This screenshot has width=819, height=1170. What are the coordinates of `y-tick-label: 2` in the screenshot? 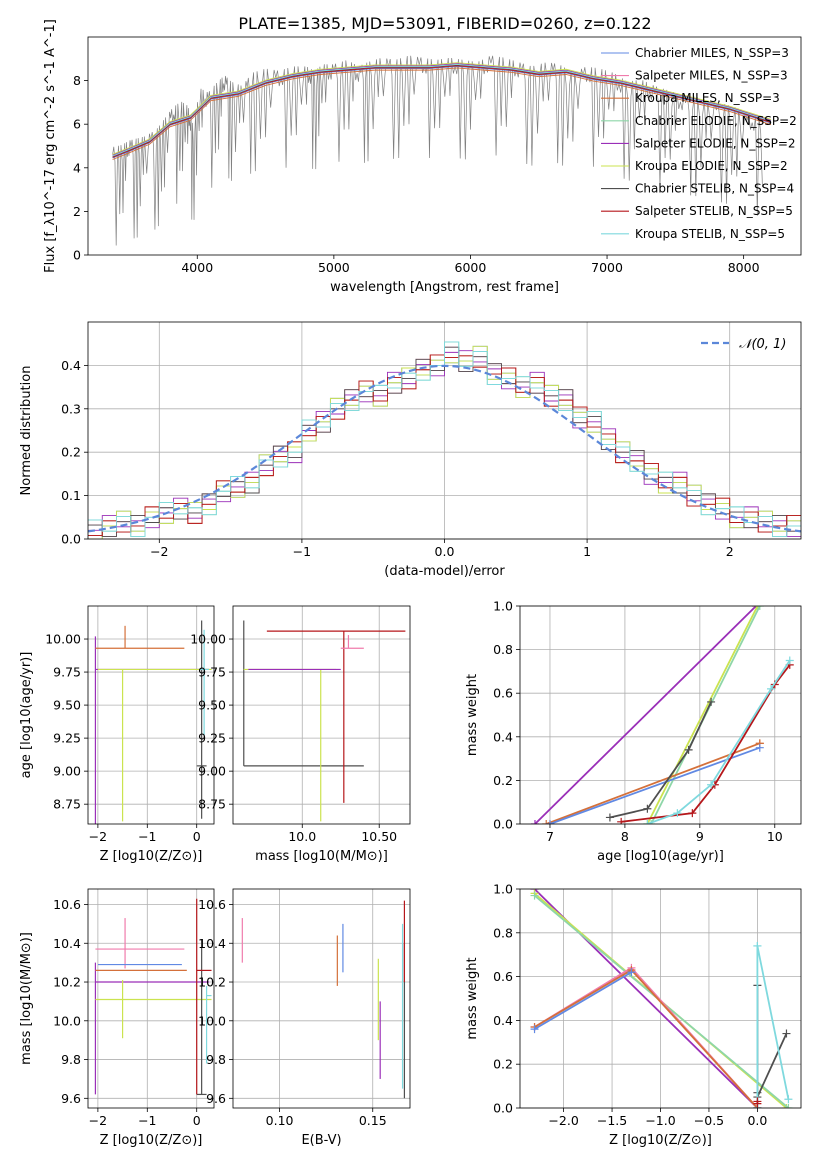 It's located at (77, 211).